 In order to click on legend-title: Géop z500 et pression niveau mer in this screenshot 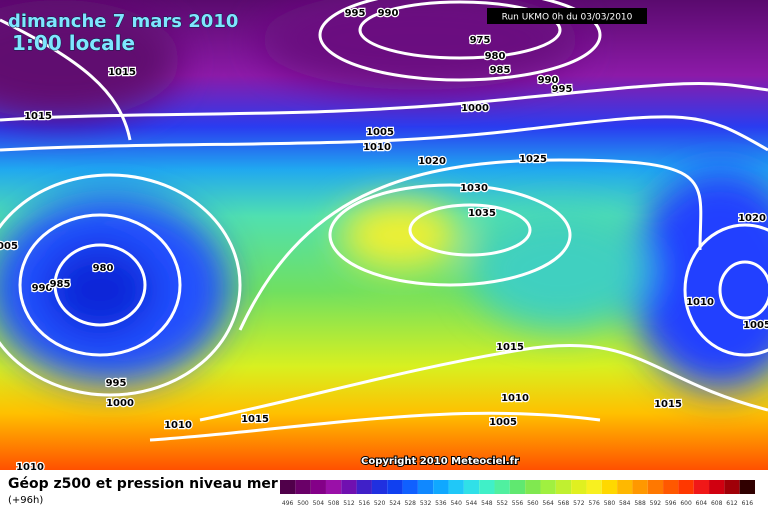, I will do `click(143, 484)`.